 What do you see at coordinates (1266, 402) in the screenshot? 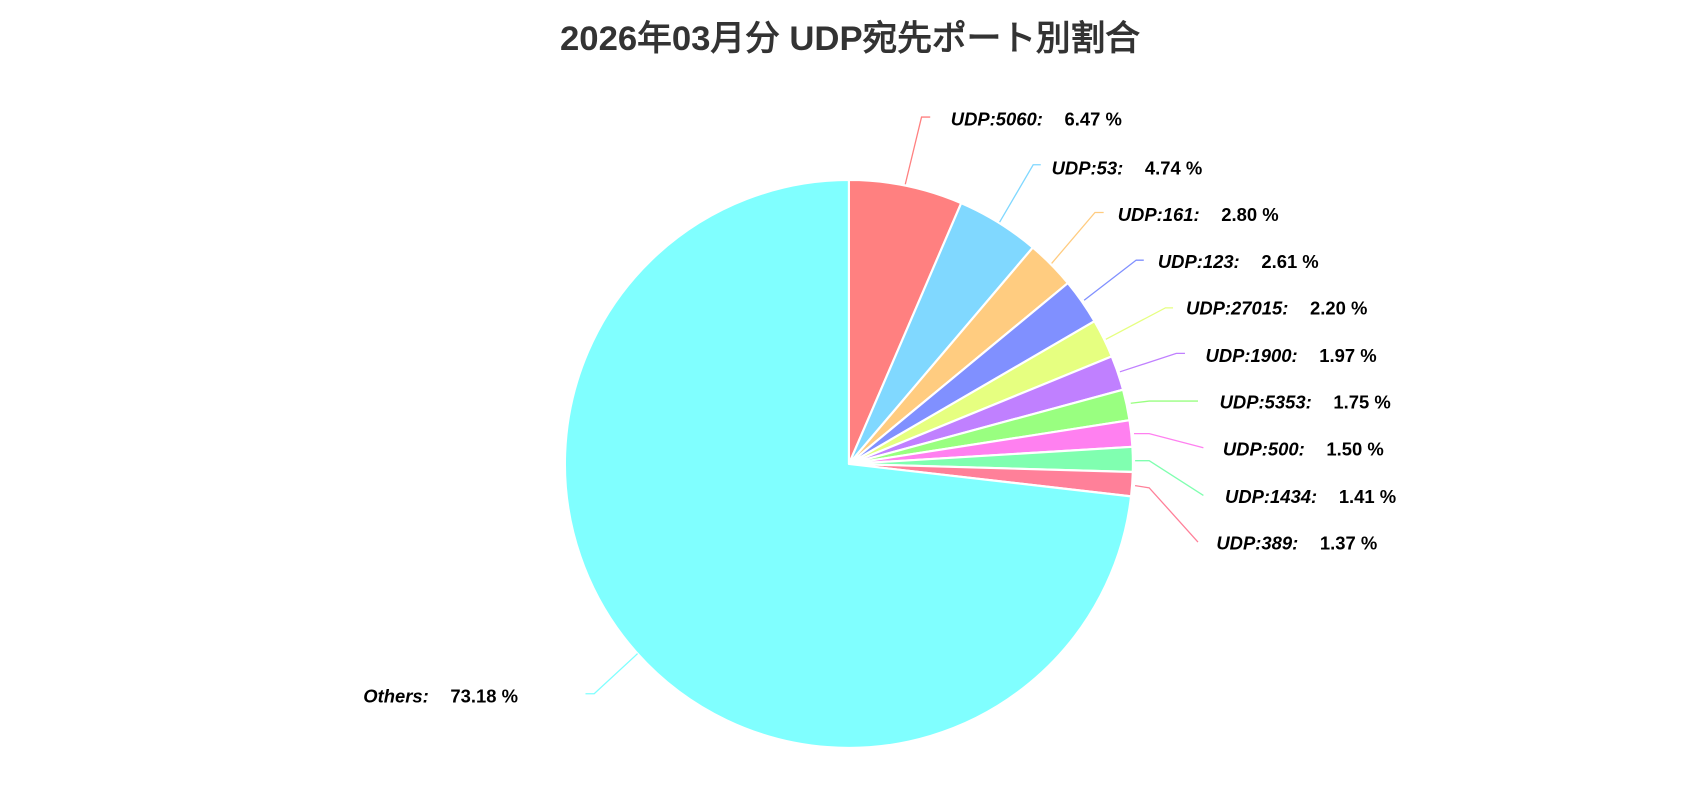
I see `data-label-name: UDP:5353:` at bounding box center [1266, 402].